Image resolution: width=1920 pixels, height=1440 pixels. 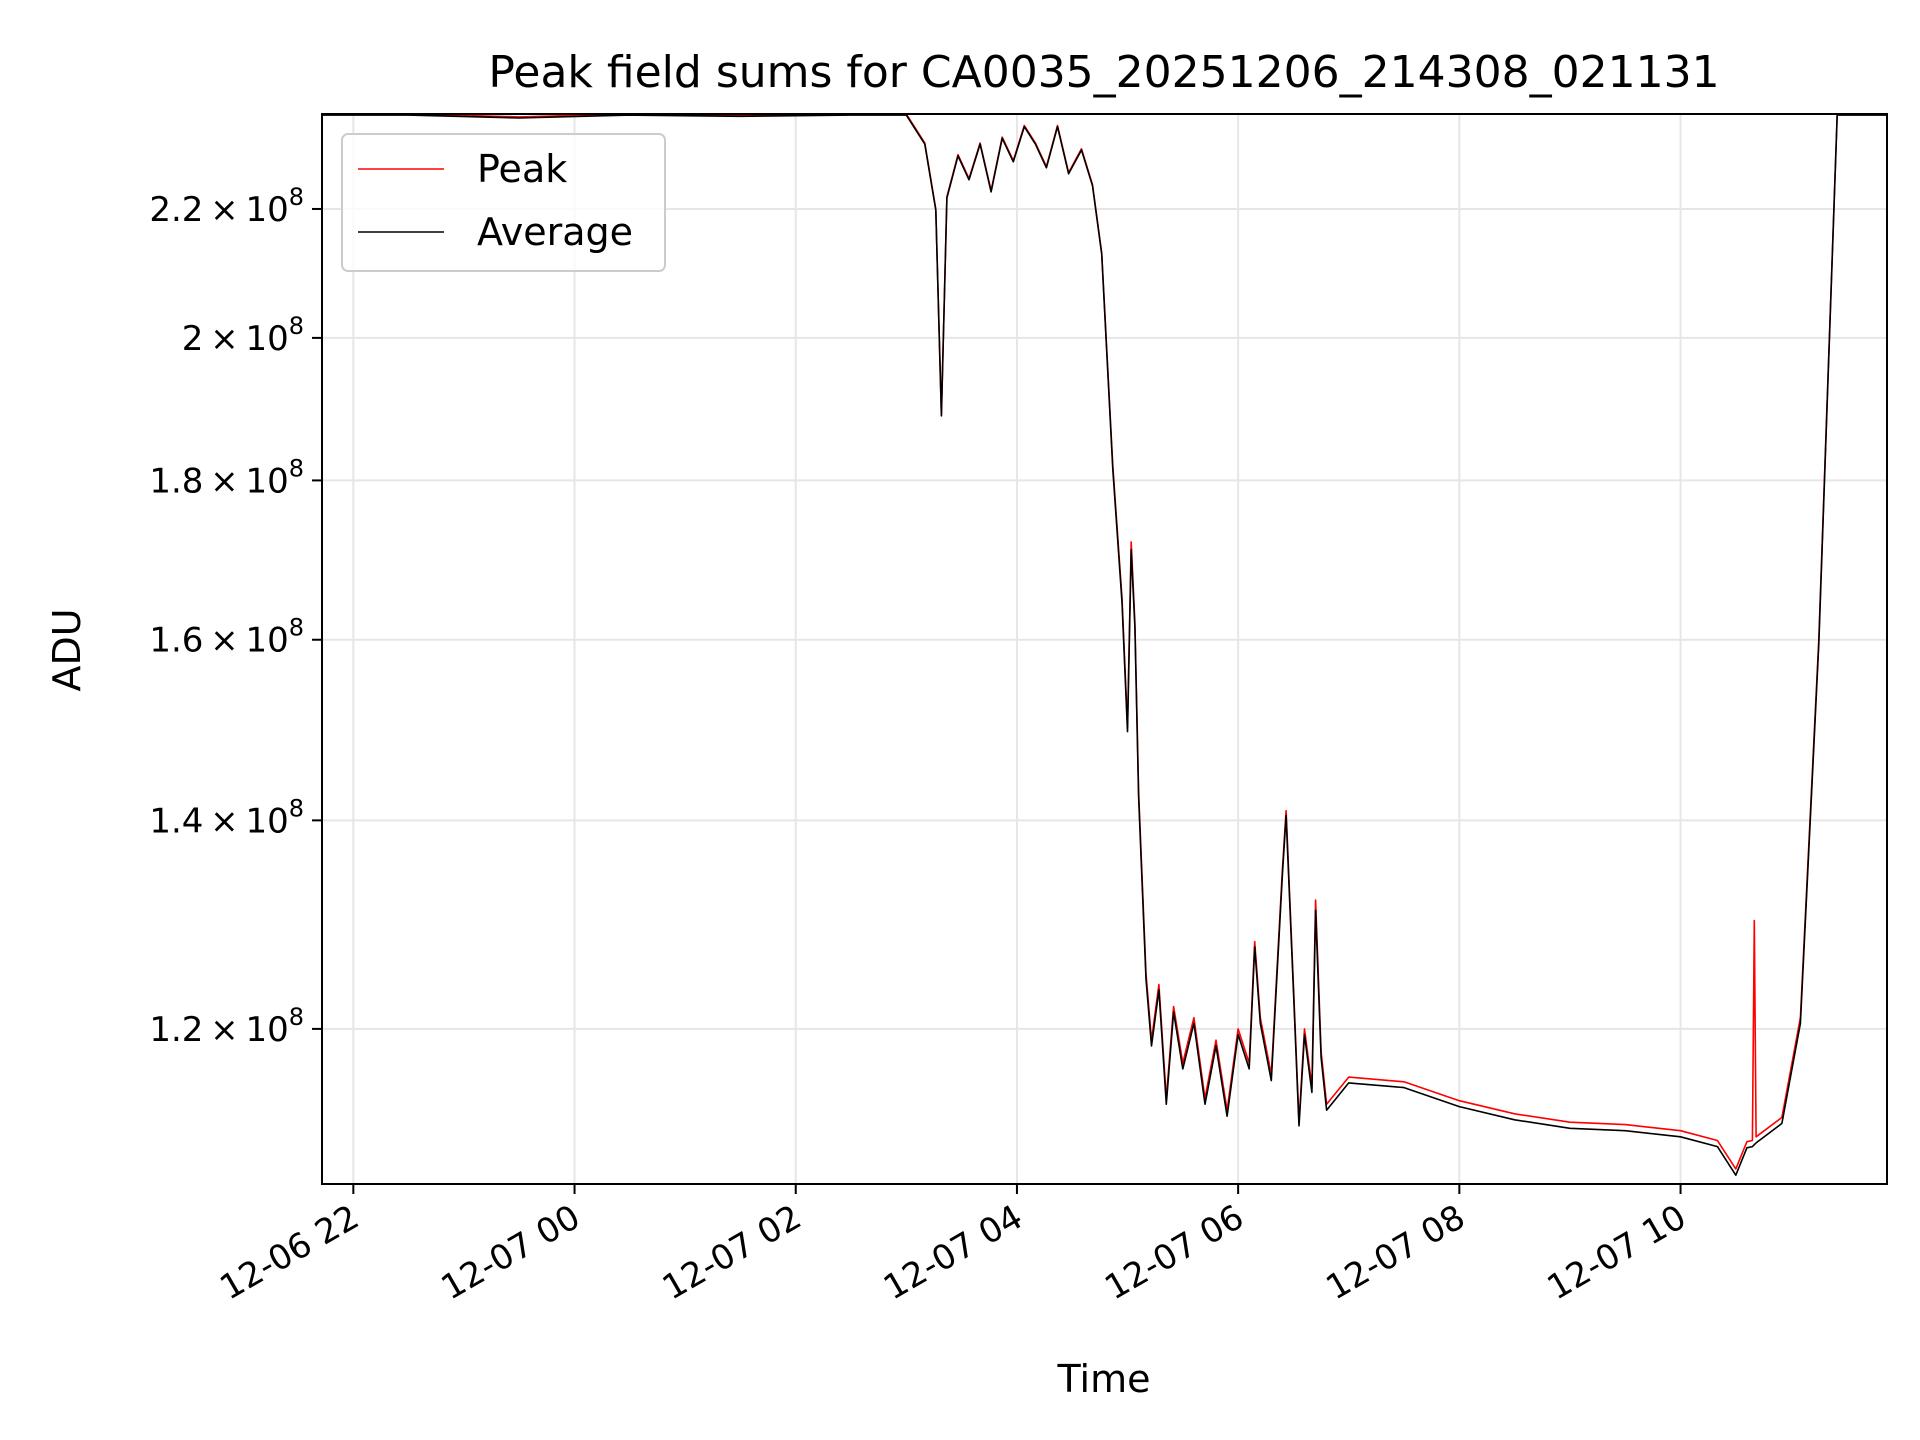 What do you see at coordinates (503, 202) in the screenshot?
I see `legend: Peak Average` at bounding box center [503, 202].